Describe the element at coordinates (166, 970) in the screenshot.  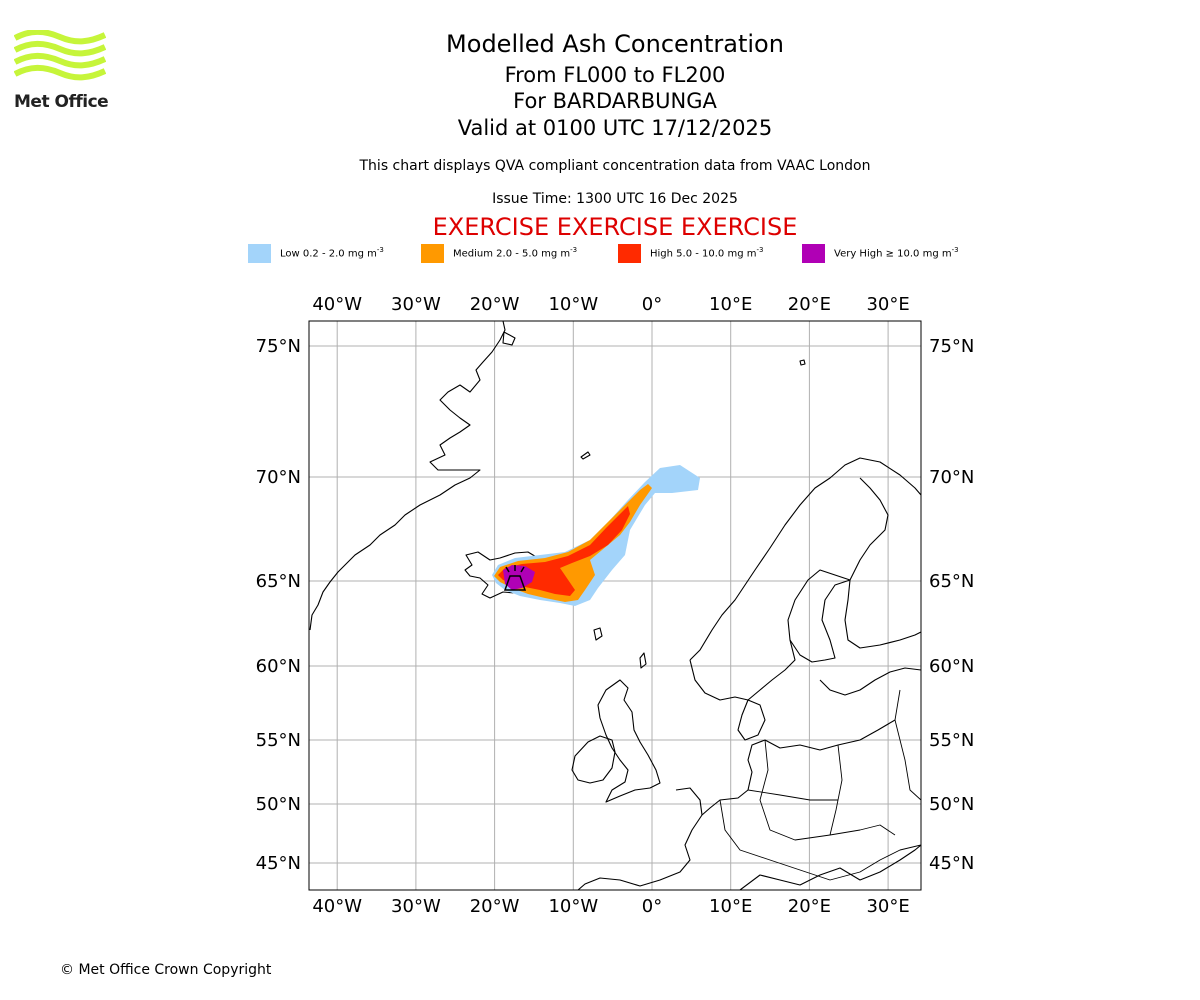
I see `copyright-text: © Met Office Crown Copyright` at that location.